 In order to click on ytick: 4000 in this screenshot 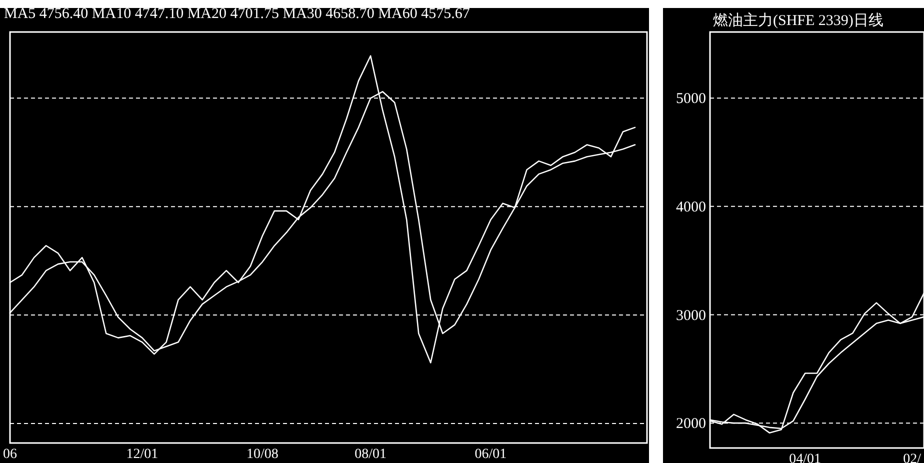, I will do `click(691, 207)`.